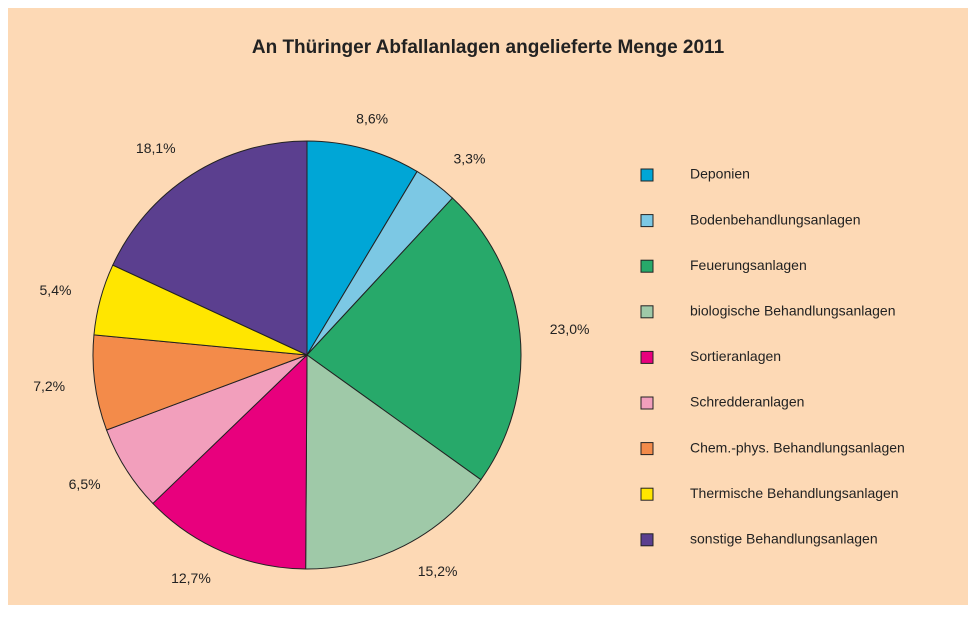 The width and height of the screenshot is (976, 621). Describe the element at coordinates (372, 119) in the screenshot. I see `data-label: 8,6%` at that location.